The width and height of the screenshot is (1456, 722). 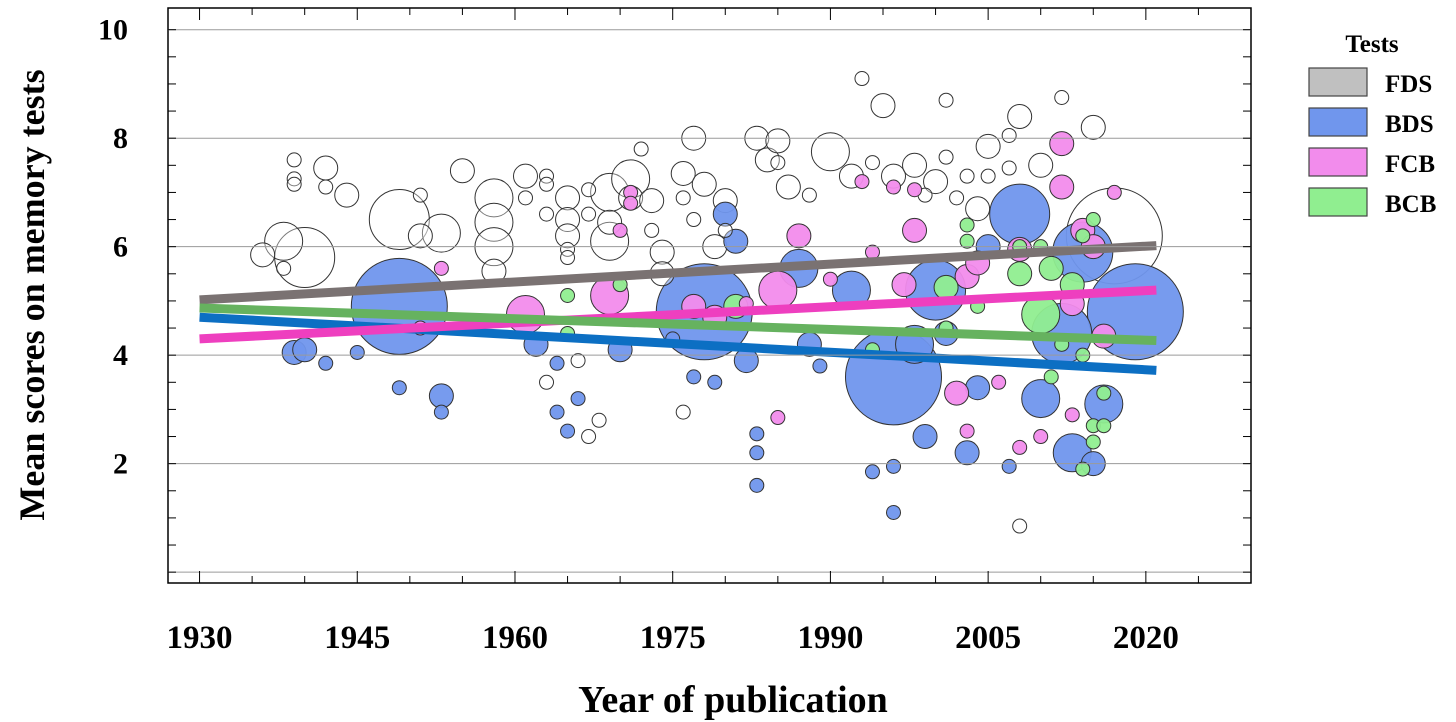 What do you see at coordinates (1409, 124) in the screenshot?
I see `legend-label-bds: BDS` at bounding box center [1409, 124].